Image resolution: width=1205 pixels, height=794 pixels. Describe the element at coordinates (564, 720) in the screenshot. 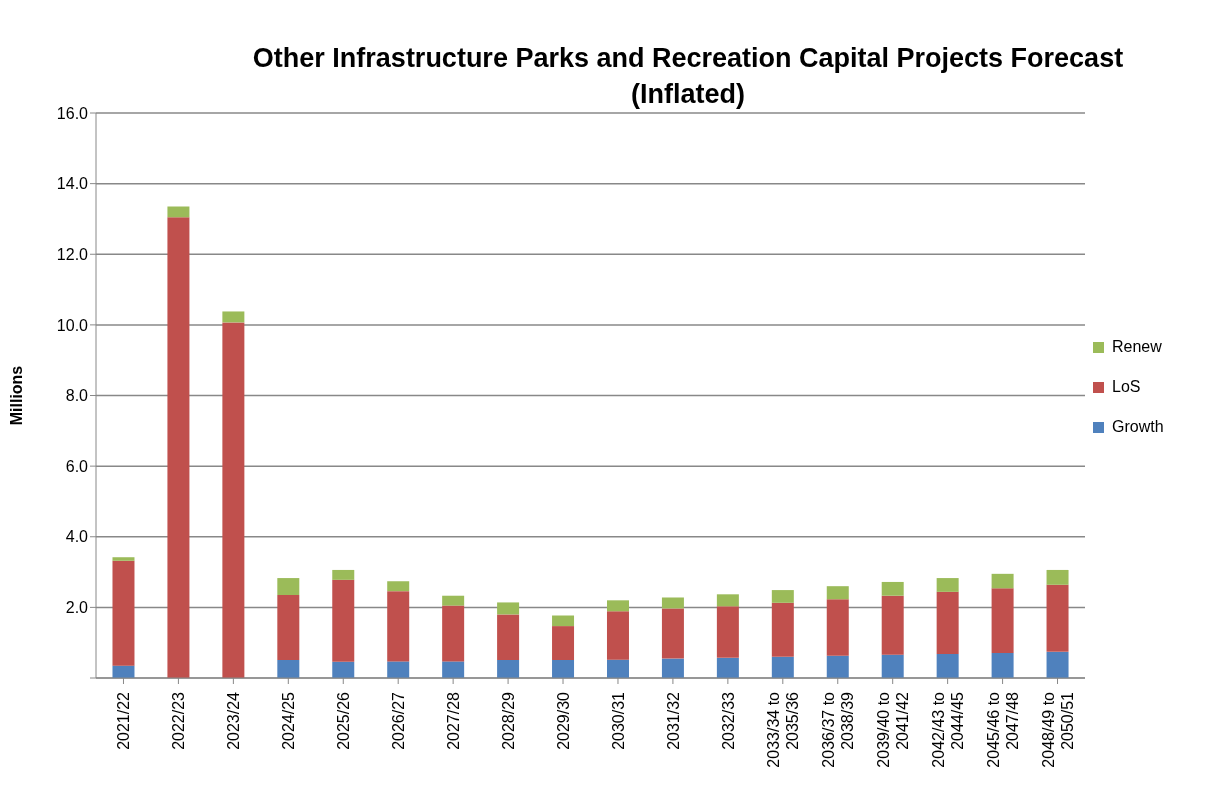

I see `x-tick-label: 2029/30` at that location.